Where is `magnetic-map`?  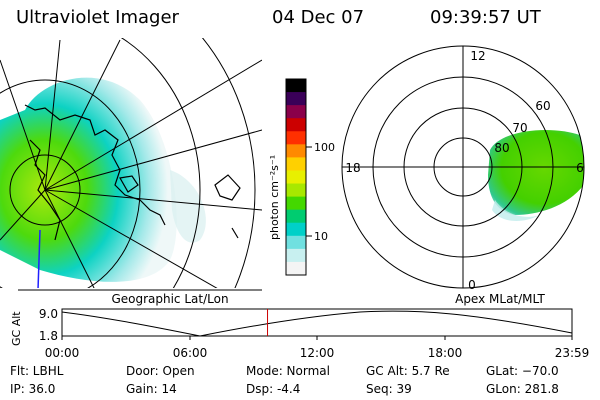 magnetic-map is located at coordinates (536, 176).